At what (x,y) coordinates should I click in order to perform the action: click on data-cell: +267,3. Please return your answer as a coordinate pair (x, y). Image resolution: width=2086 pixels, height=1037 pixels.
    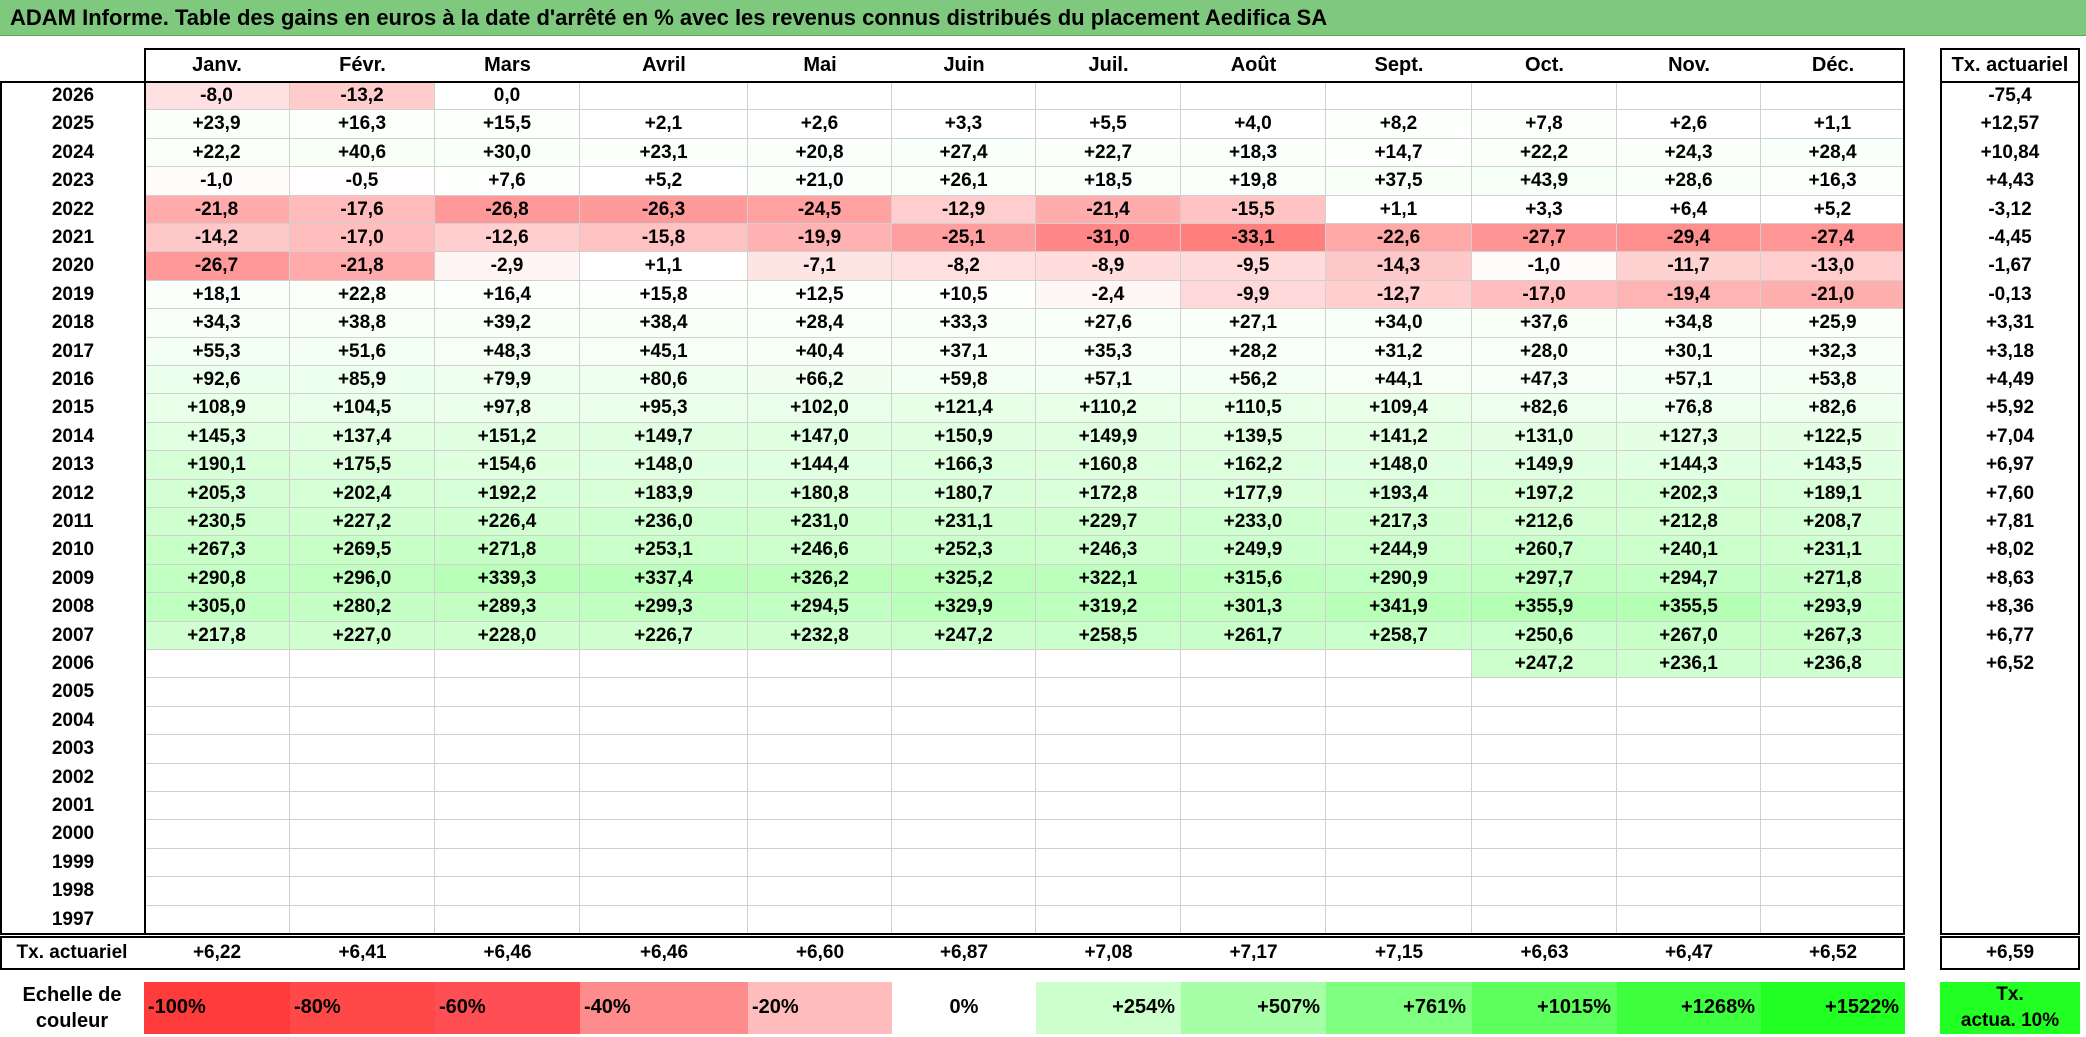
    Looking at the image, I should click on (217, 550).